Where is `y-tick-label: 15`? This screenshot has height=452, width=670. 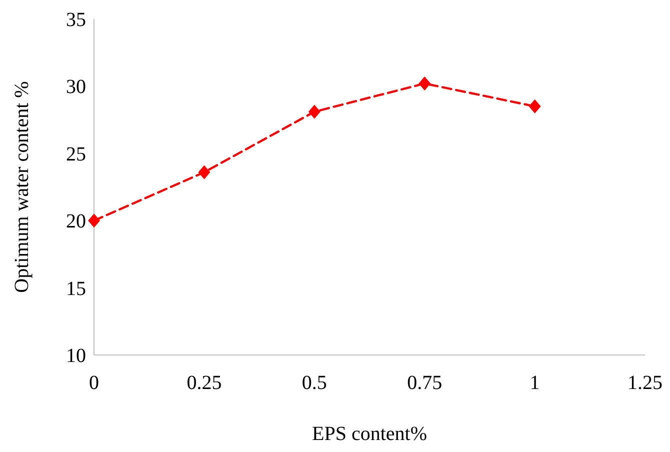
y-tick-label: 15 is located at coordinates (76, 289).